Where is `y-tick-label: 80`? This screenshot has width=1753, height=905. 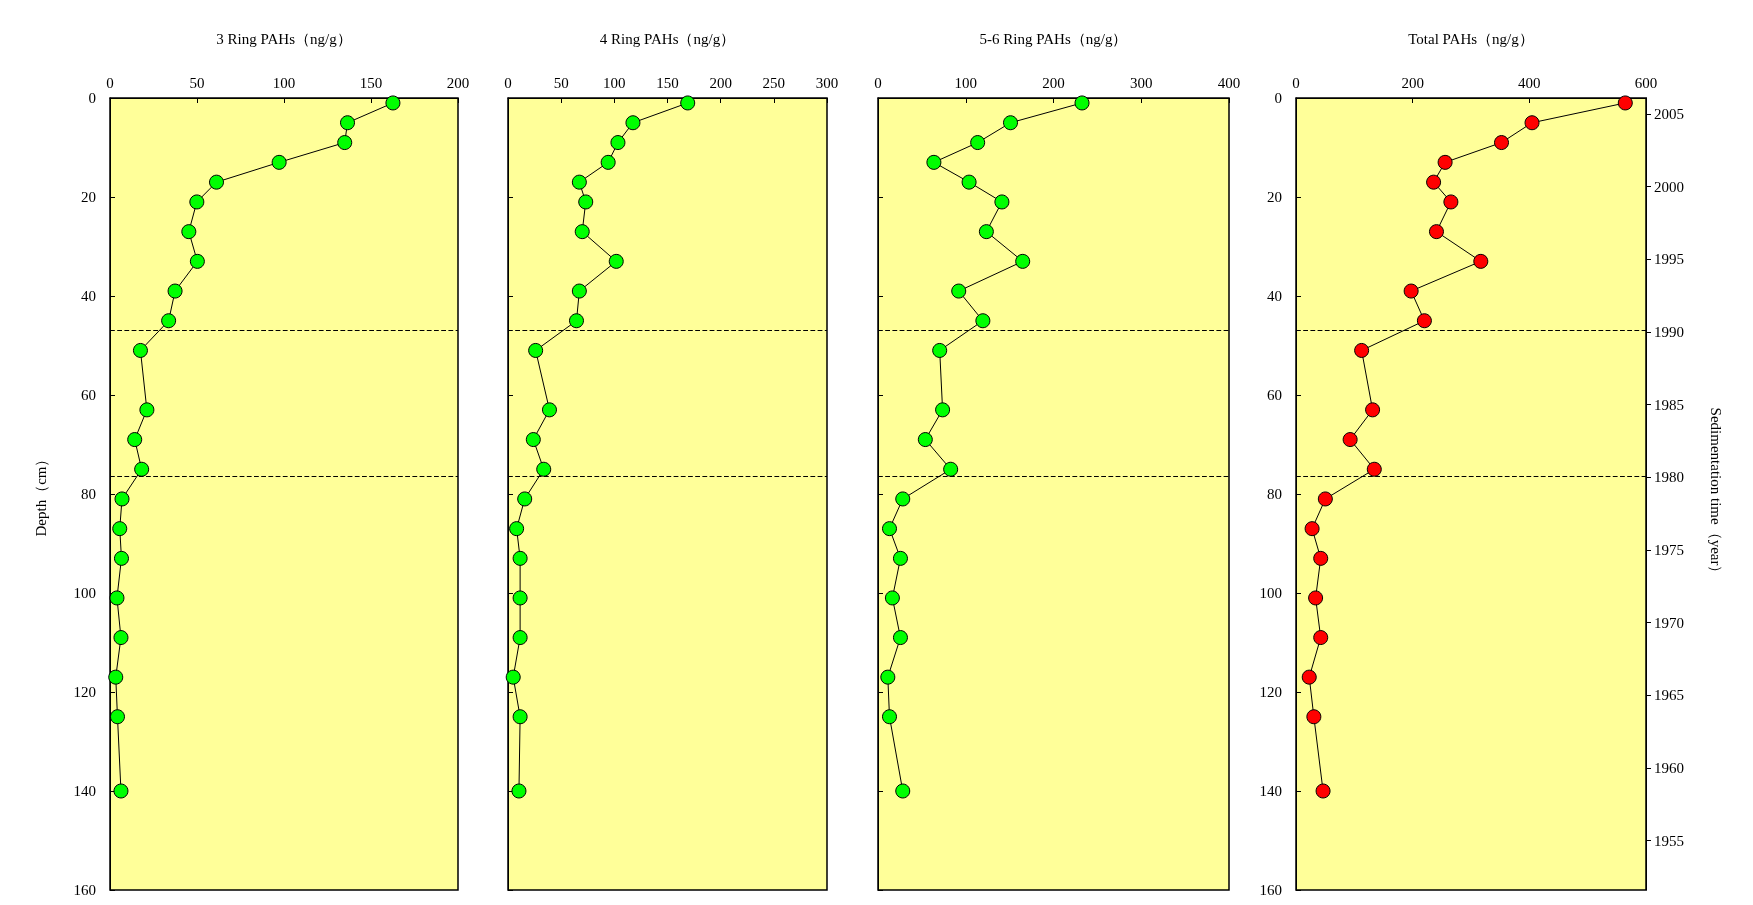
y-tick-label: 80 is located at coordinates (88, 494).